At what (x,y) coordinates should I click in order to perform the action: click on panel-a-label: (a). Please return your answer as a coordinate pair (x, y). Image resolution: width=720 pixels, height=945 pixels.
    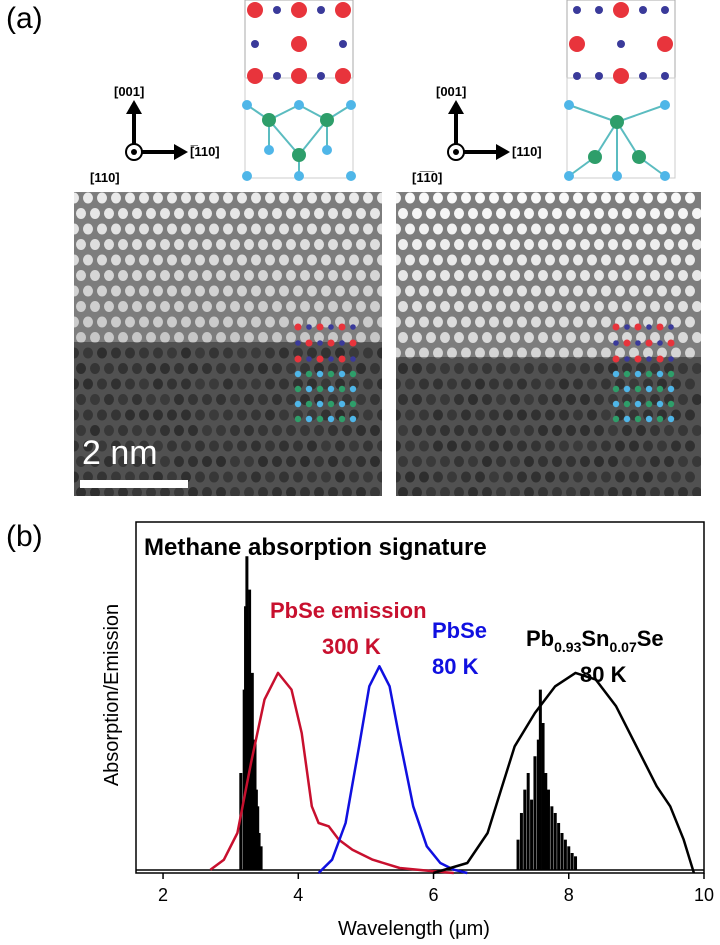
    Looking at the image, I should click on (24, 19).